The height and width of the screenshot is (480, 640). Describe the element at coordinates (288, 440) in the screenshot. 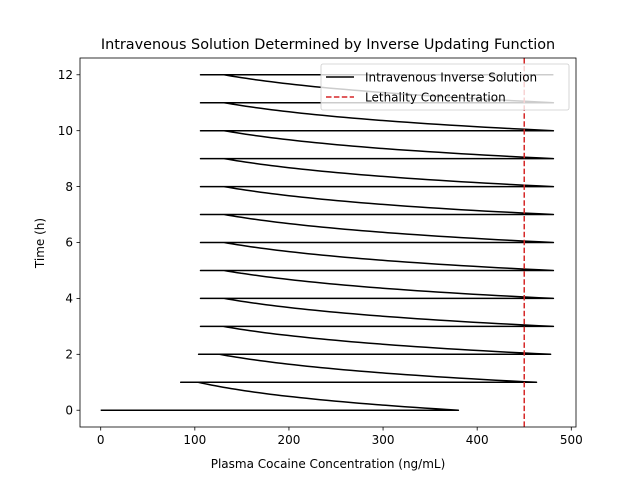

I see `x-tick-label: 200` at that location.